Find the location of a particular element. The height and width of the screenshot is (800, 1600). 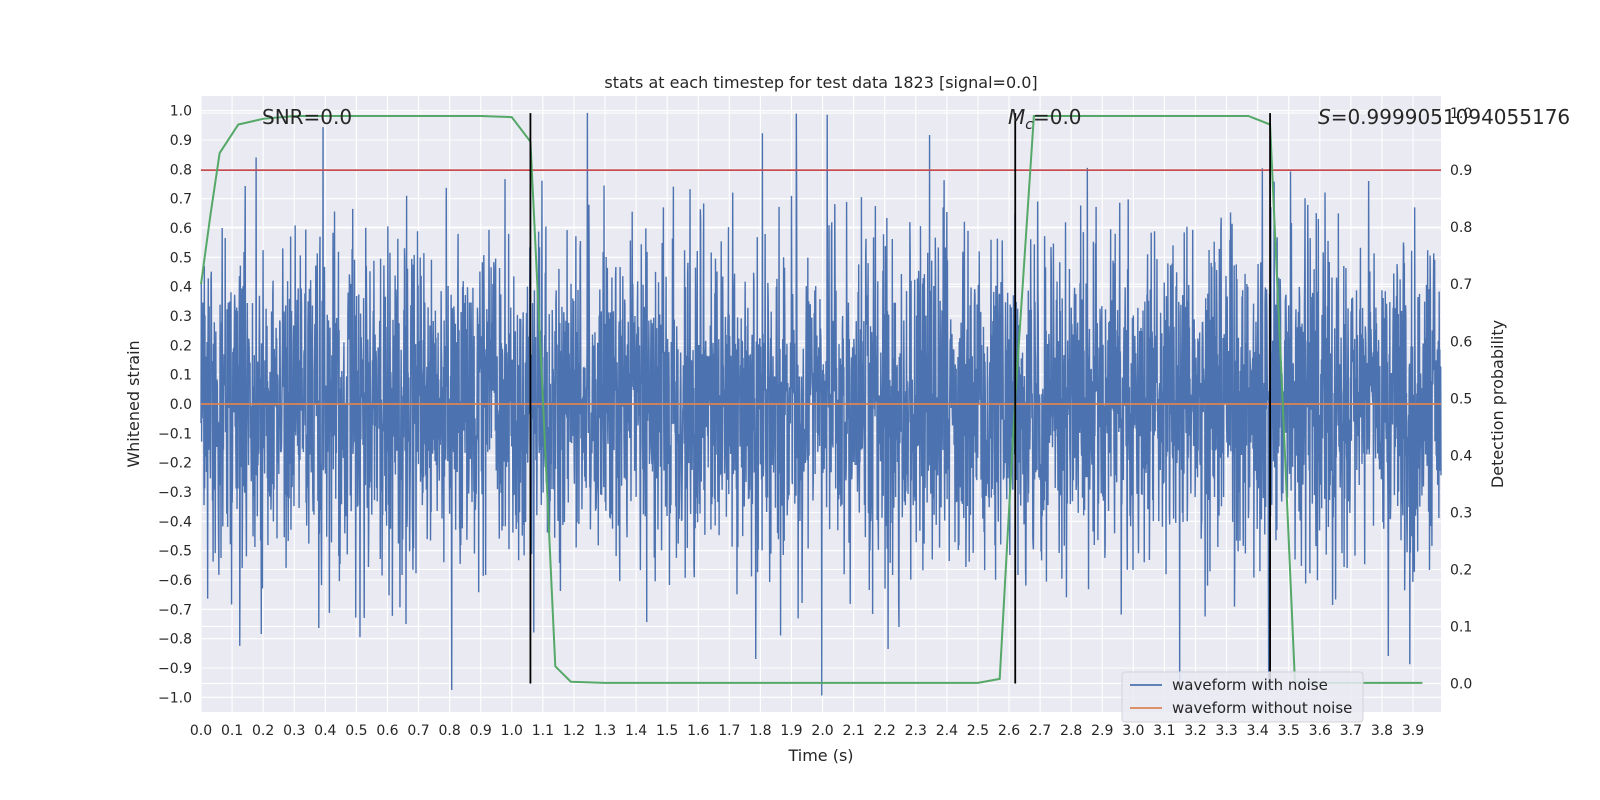

right-y-tick-label: 0.9 is located at coordinates (1461, 171).